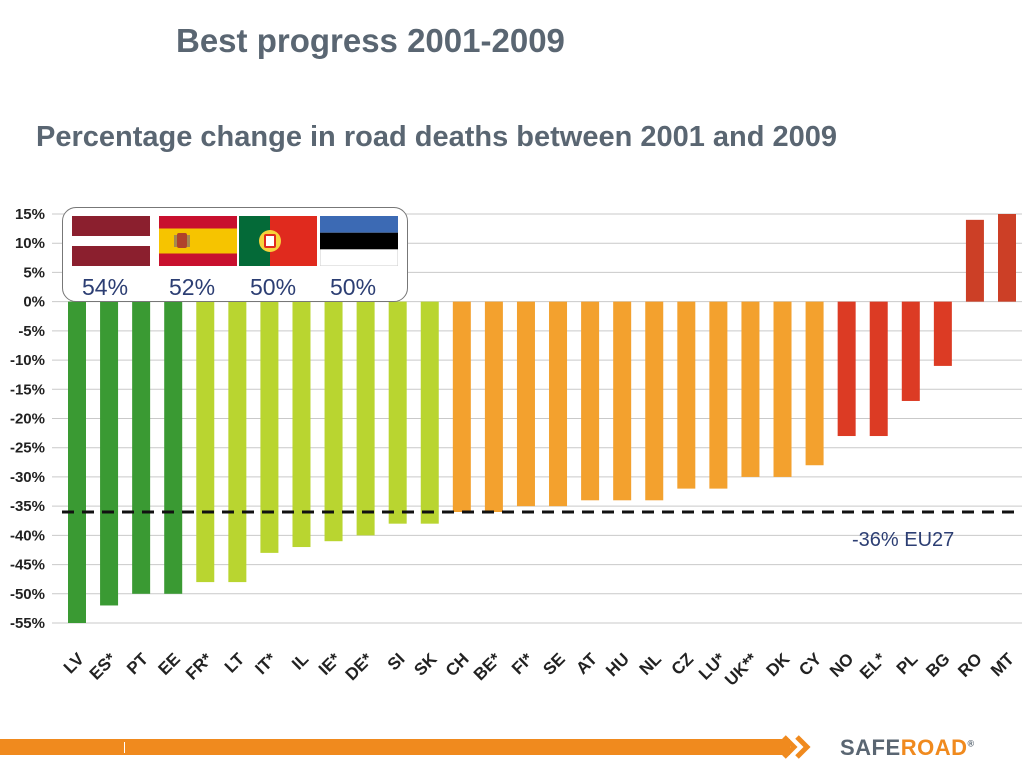 The image size is (1024, 768). What do you see at coordinates (27, 389) in the screenshot?
I see `y-tick-label: -15%` at bounding box center [27, 389].